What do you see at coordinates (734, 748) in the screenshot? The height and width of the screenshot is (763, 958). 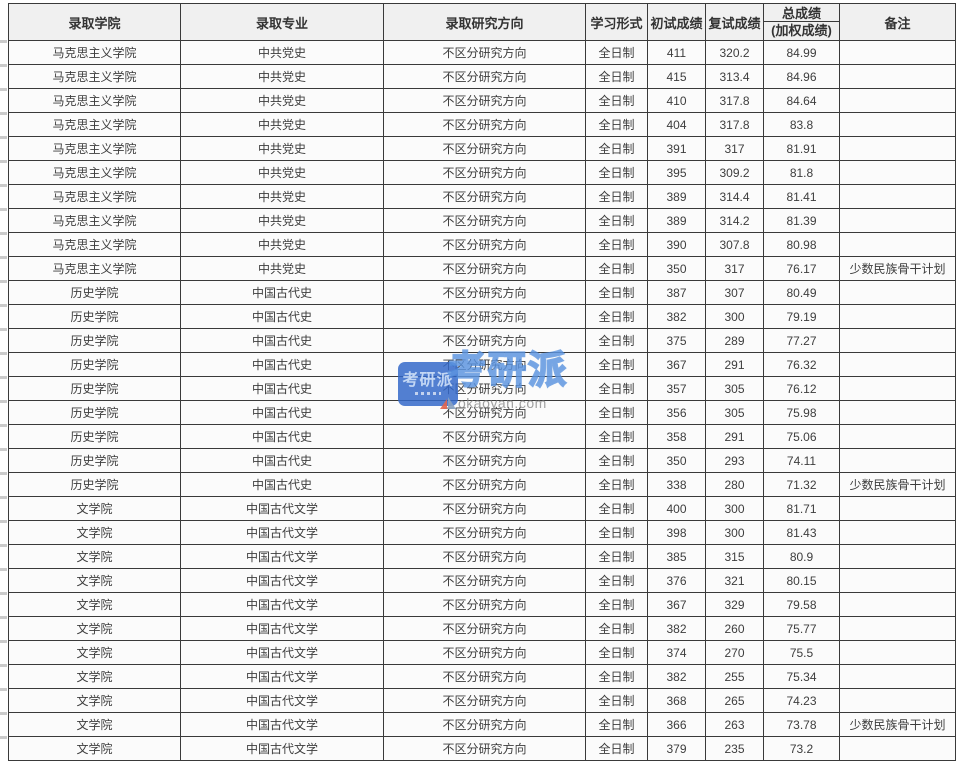 I see `cell-retest_score: 235` at bounding box center [734, 748].